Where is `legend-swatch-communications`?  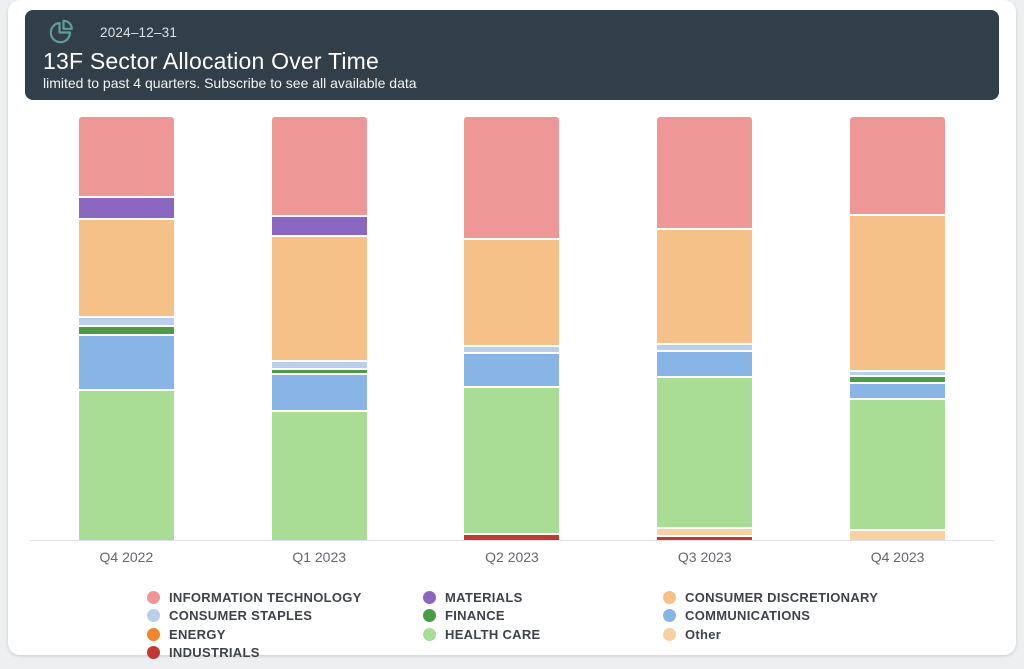 legend-swatch-communications is located at coordinates (669, 616).